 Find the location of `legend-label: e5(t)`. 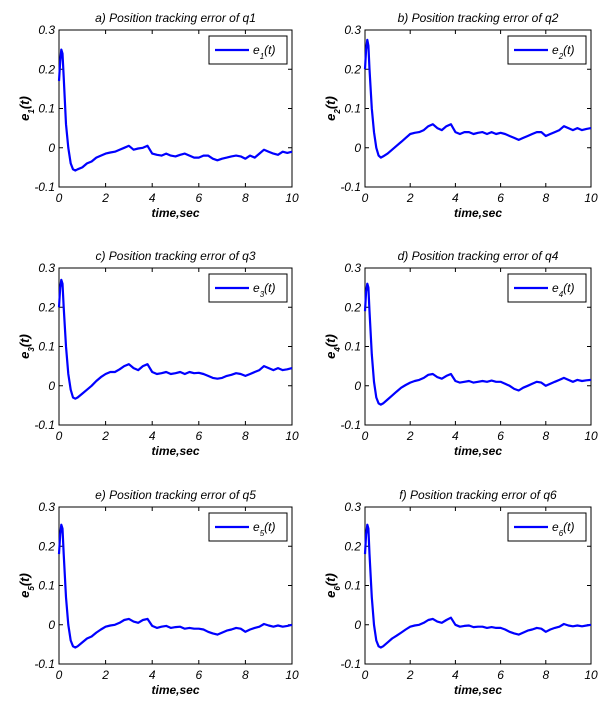

legend-label: e5(t) is located at coordinates (264, 529).